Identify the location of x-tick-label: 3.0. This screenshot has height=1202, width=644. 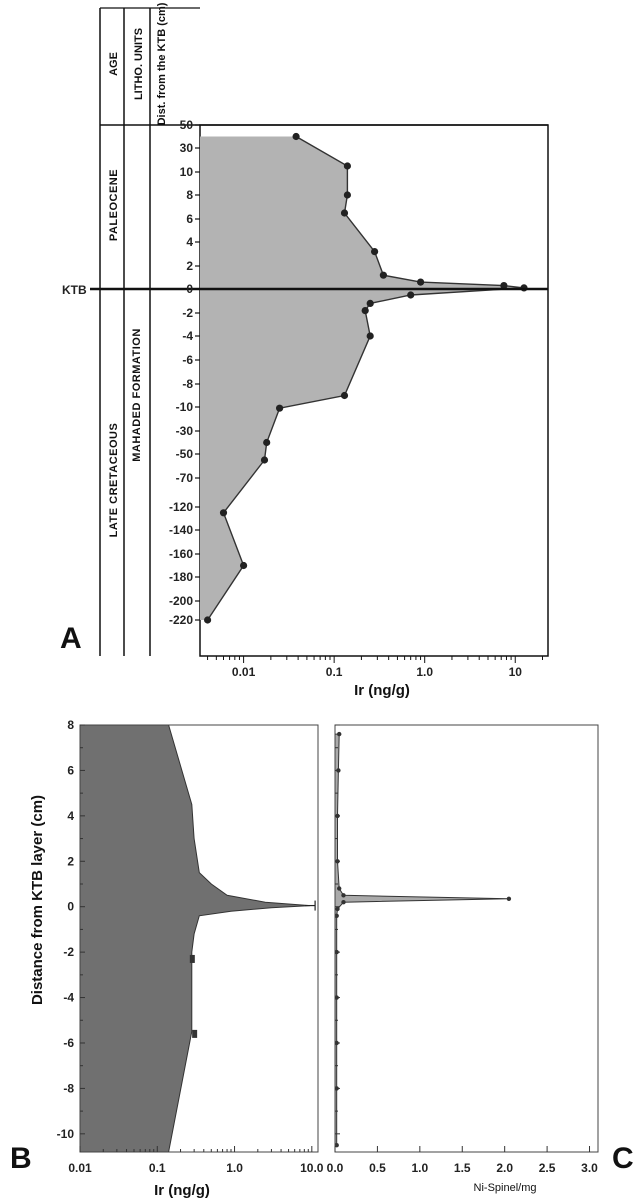
(589, 1168).